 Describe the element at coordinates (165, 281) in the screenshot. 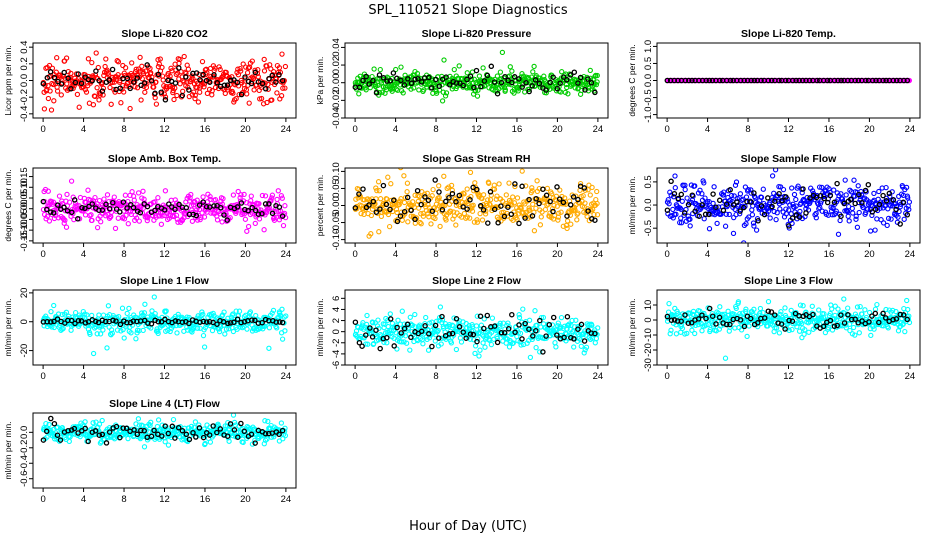

I see `panel-title: Slope Line 1 Flow` at that location.